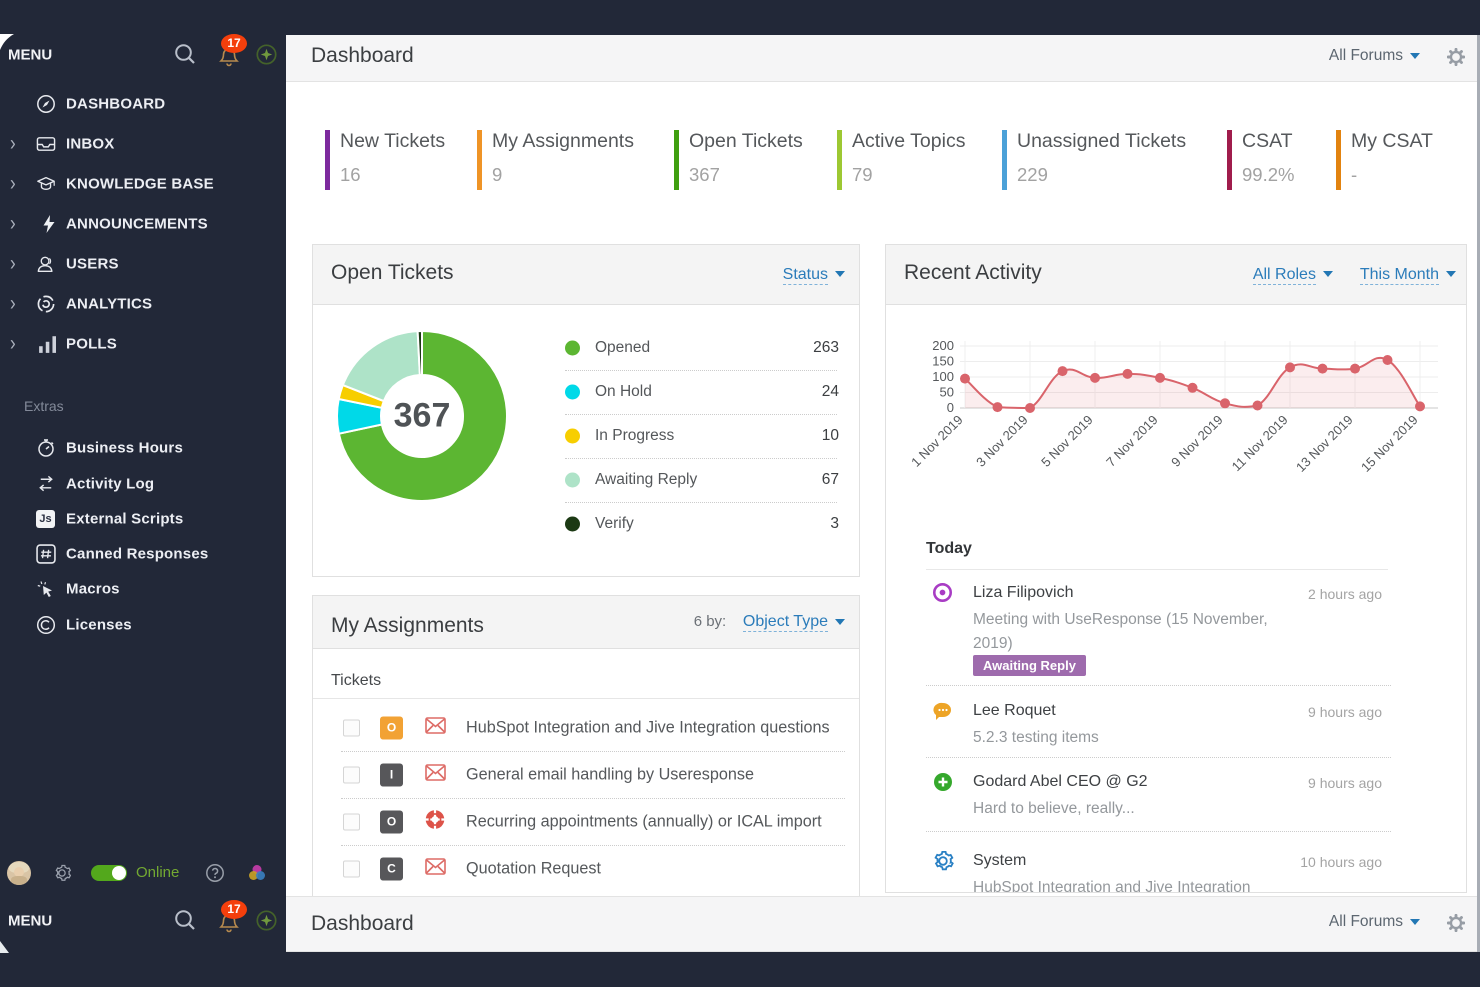  What do you see at coordinates (1389, 443) in the screenshot?
I see `svg-text: 15 Nov 2019` at bounding box center [1389, 443].